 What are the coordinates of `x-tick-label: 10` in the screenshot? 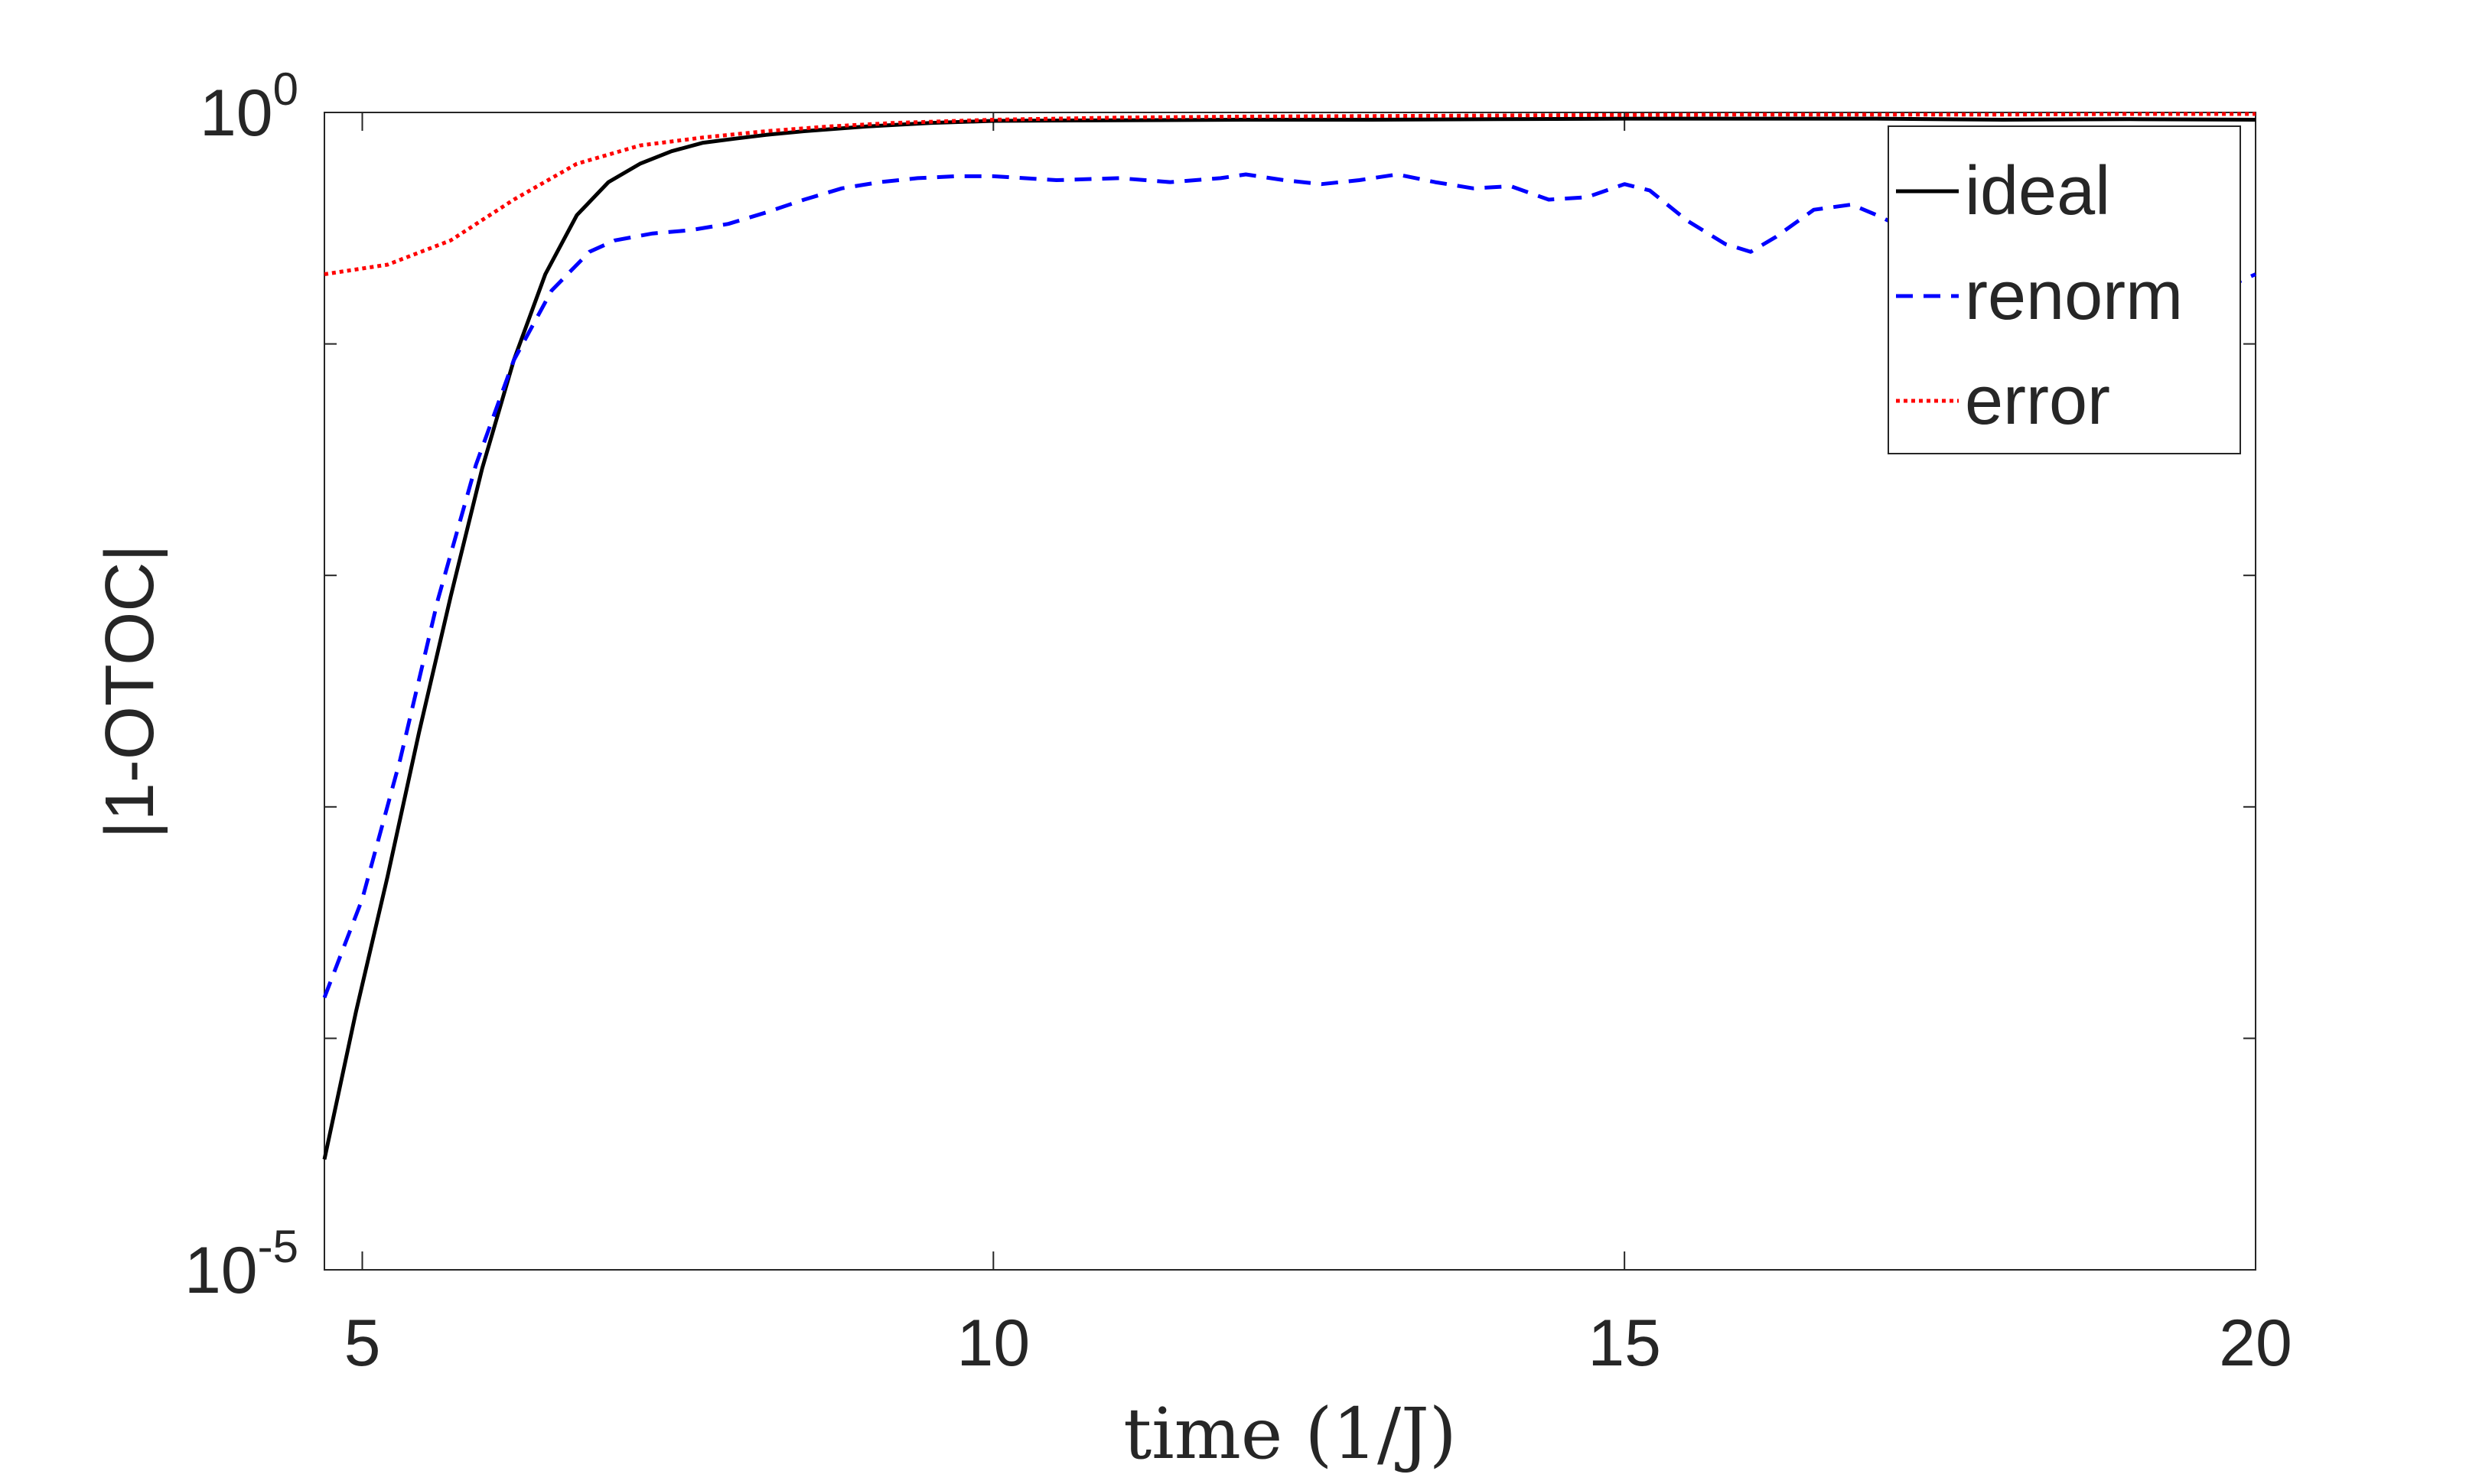 It's located at (993, 1343).